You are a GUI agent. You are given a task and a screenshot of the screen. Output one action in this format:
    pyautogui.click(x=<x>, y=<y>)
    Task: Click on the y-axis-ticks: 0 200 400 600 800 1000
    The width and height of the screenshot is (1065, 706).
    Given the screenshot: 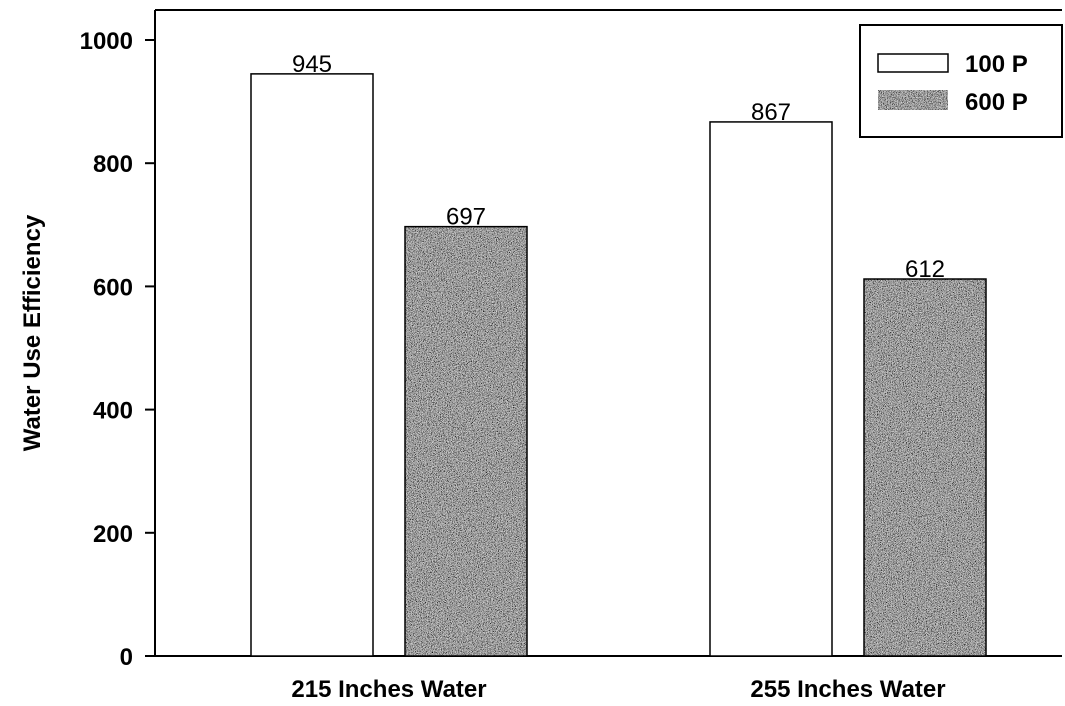 What is the action you would take?
    pyautogui.click(x=117, y=349)
    